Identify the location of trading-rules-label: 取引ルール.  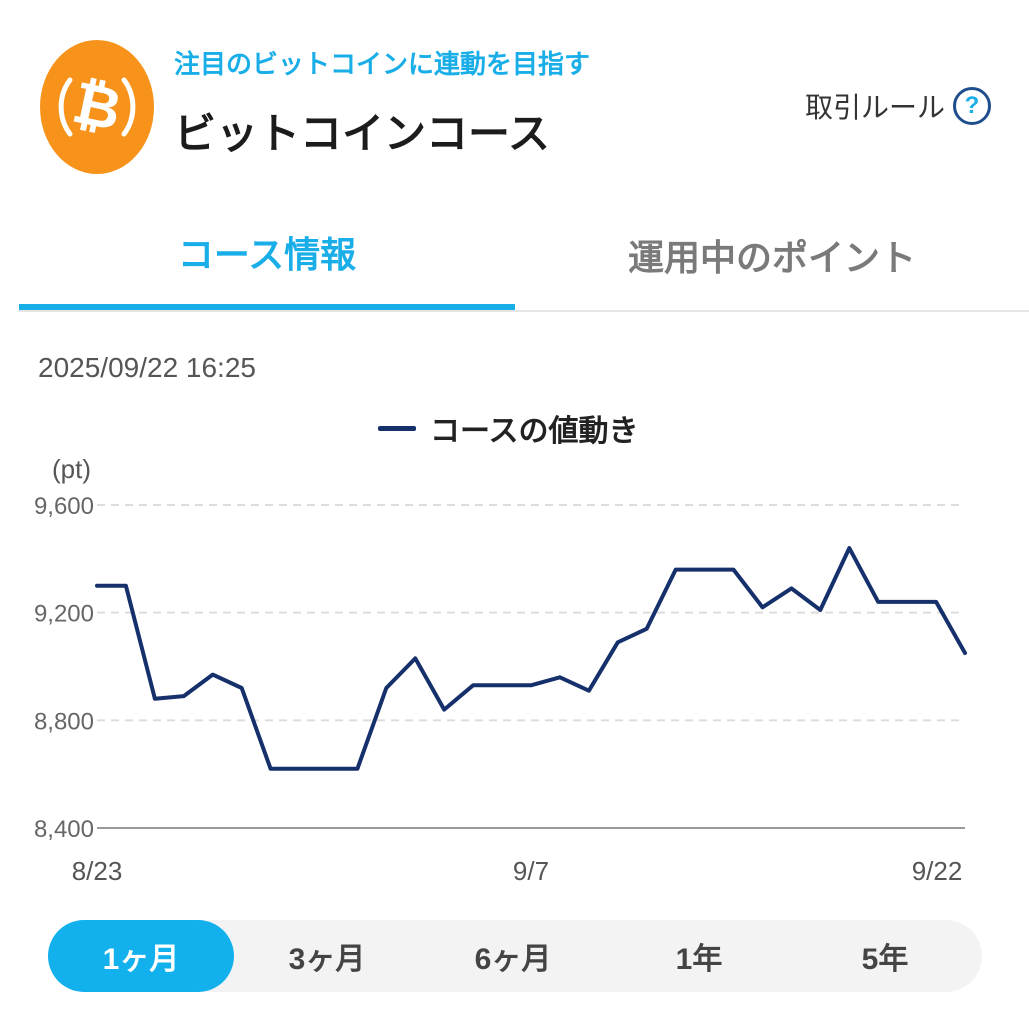
(874, 107).